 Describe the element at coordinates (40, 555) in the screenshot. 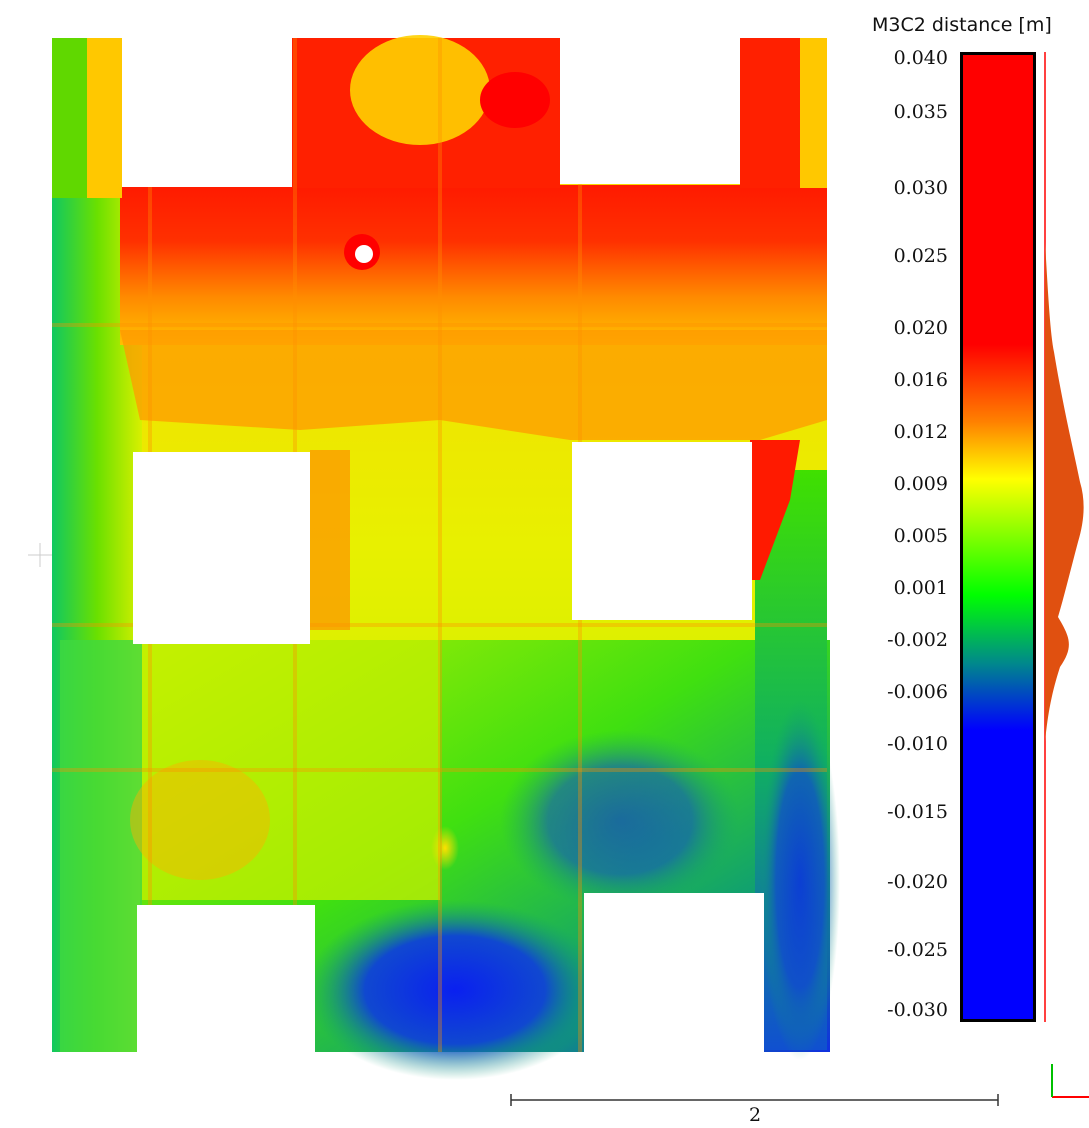

I see `crosshair-icon` at that location.